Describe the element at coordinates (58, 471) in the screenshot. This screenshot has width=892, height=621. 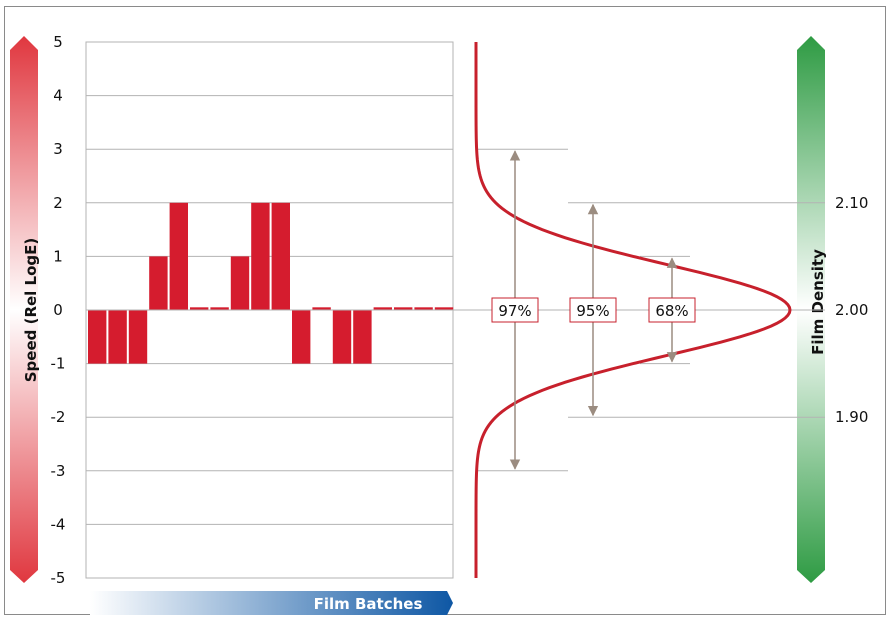
I see `y-tick-label: -3` at that location.